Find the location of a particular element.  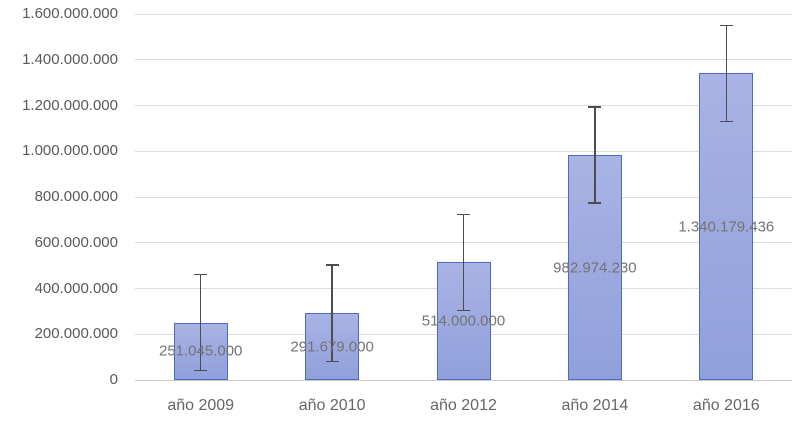

y-axis-tick-label: 0 is located at coordinates (113, 379).